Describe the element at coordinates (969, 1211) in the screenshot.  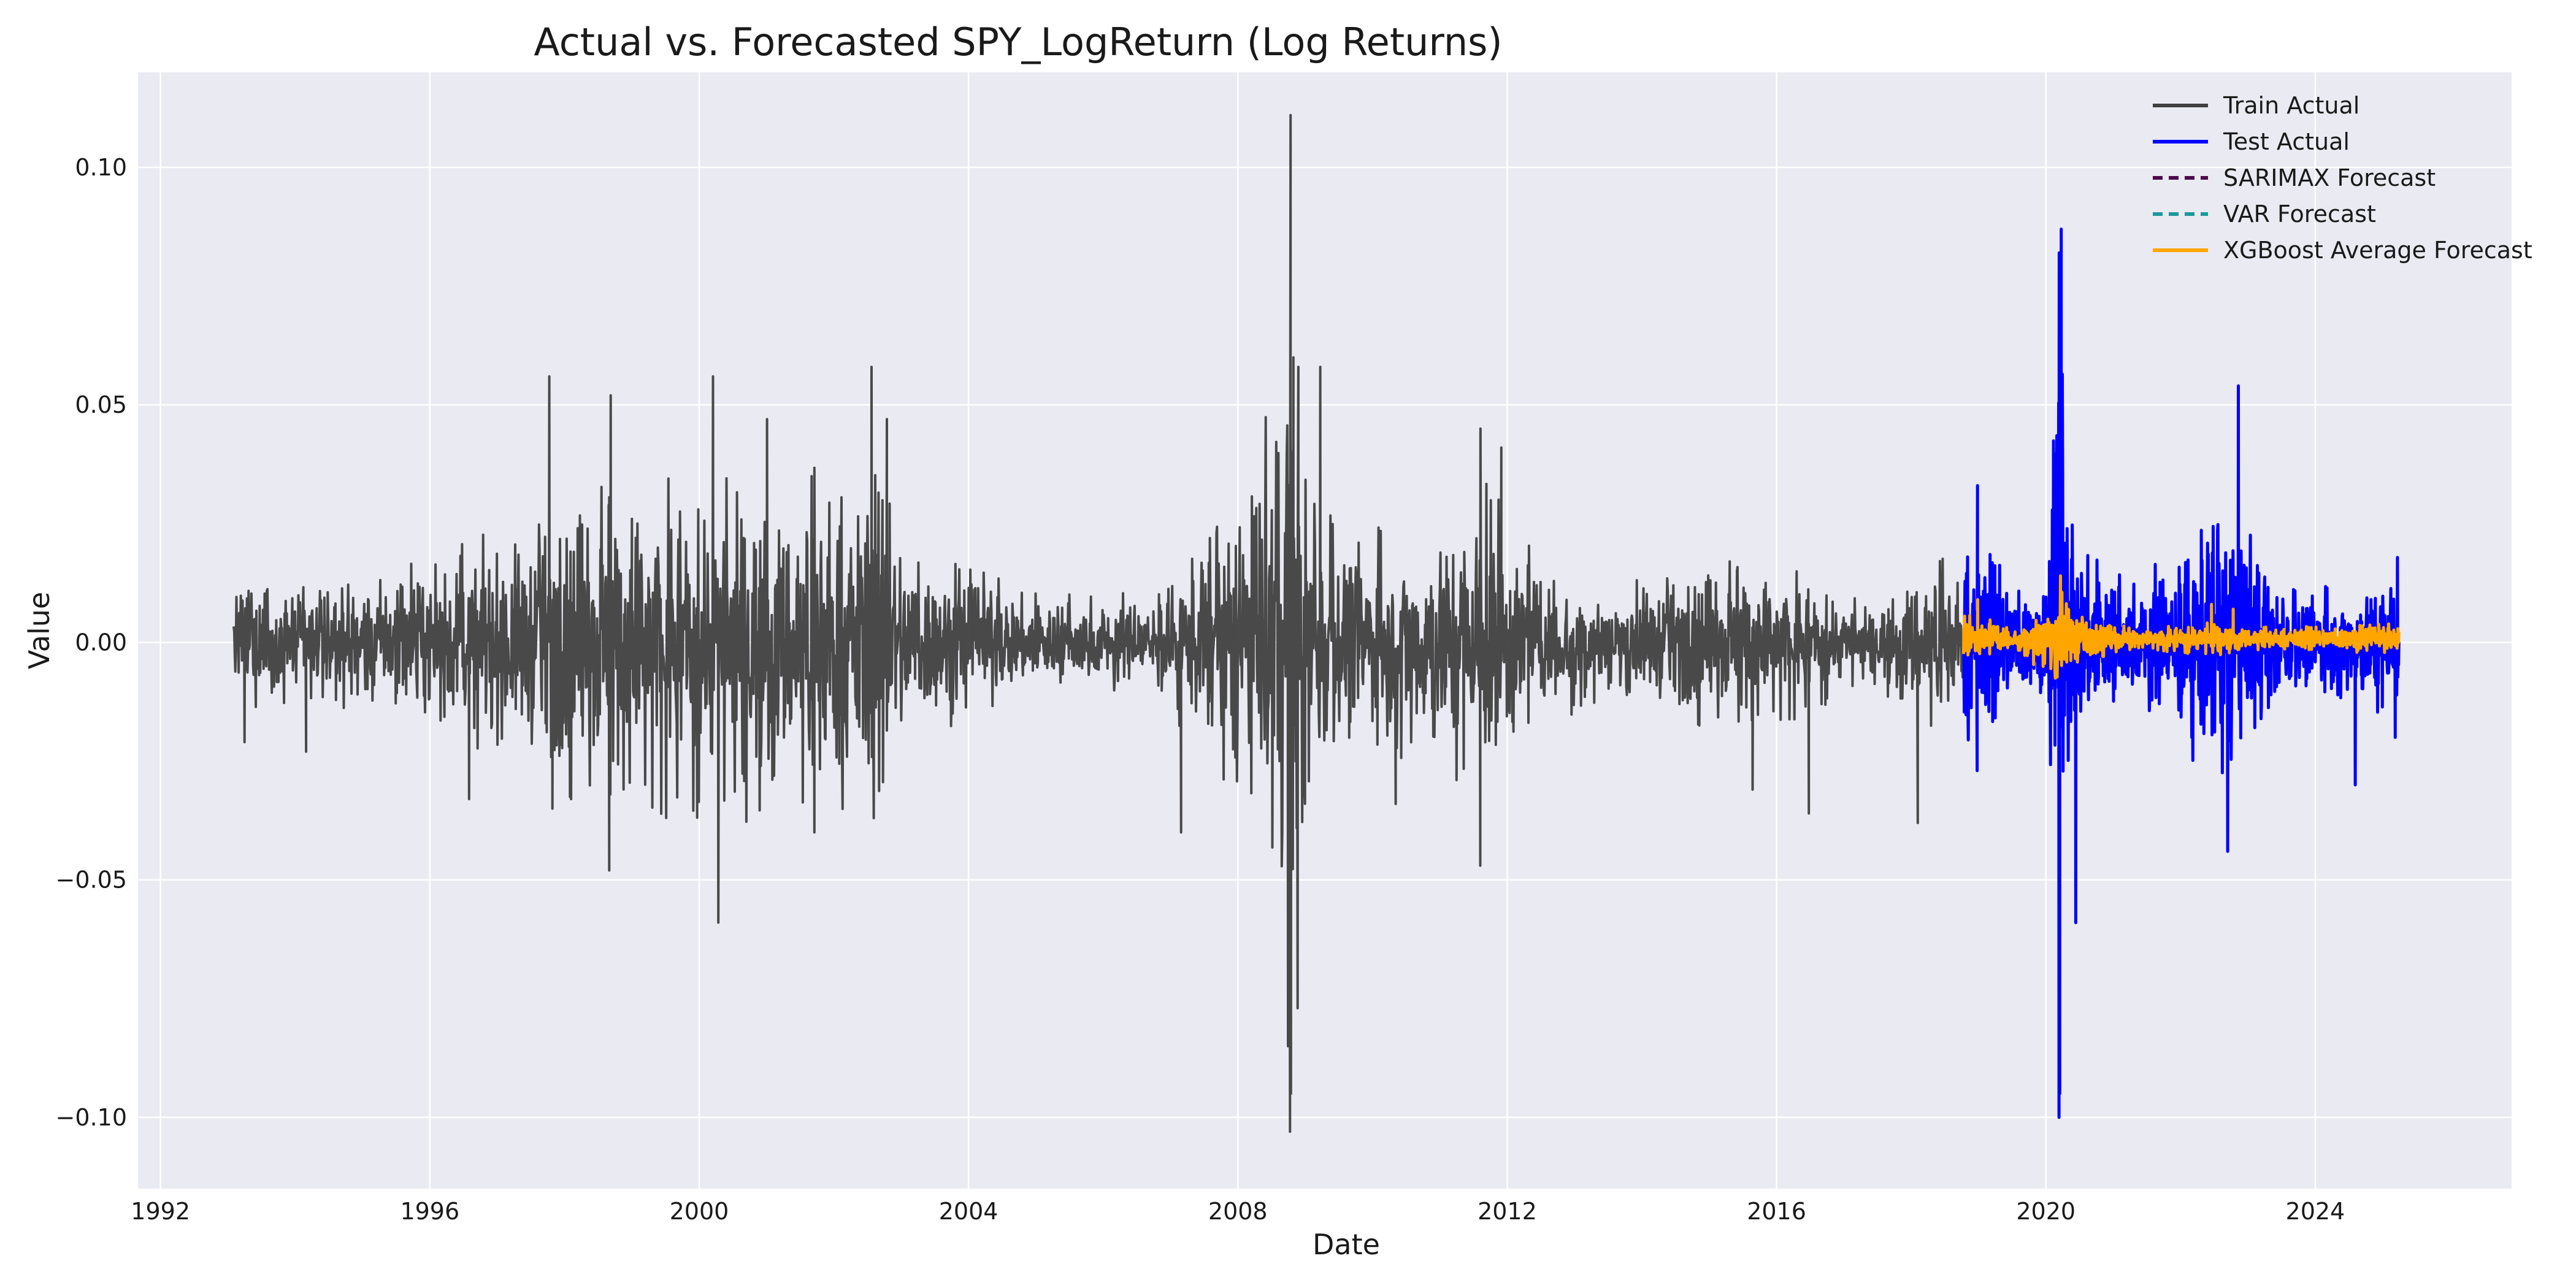
I see `x-tick-label: 2004` at that location.